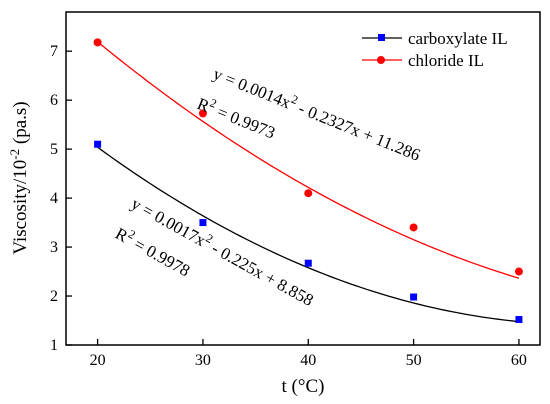 The height and width of the screenshot is (404, 550). What do you see at coordinates (54, 247) in the screenshot?
I see `y-tick-label: 3` at bounding box center [54, 247].